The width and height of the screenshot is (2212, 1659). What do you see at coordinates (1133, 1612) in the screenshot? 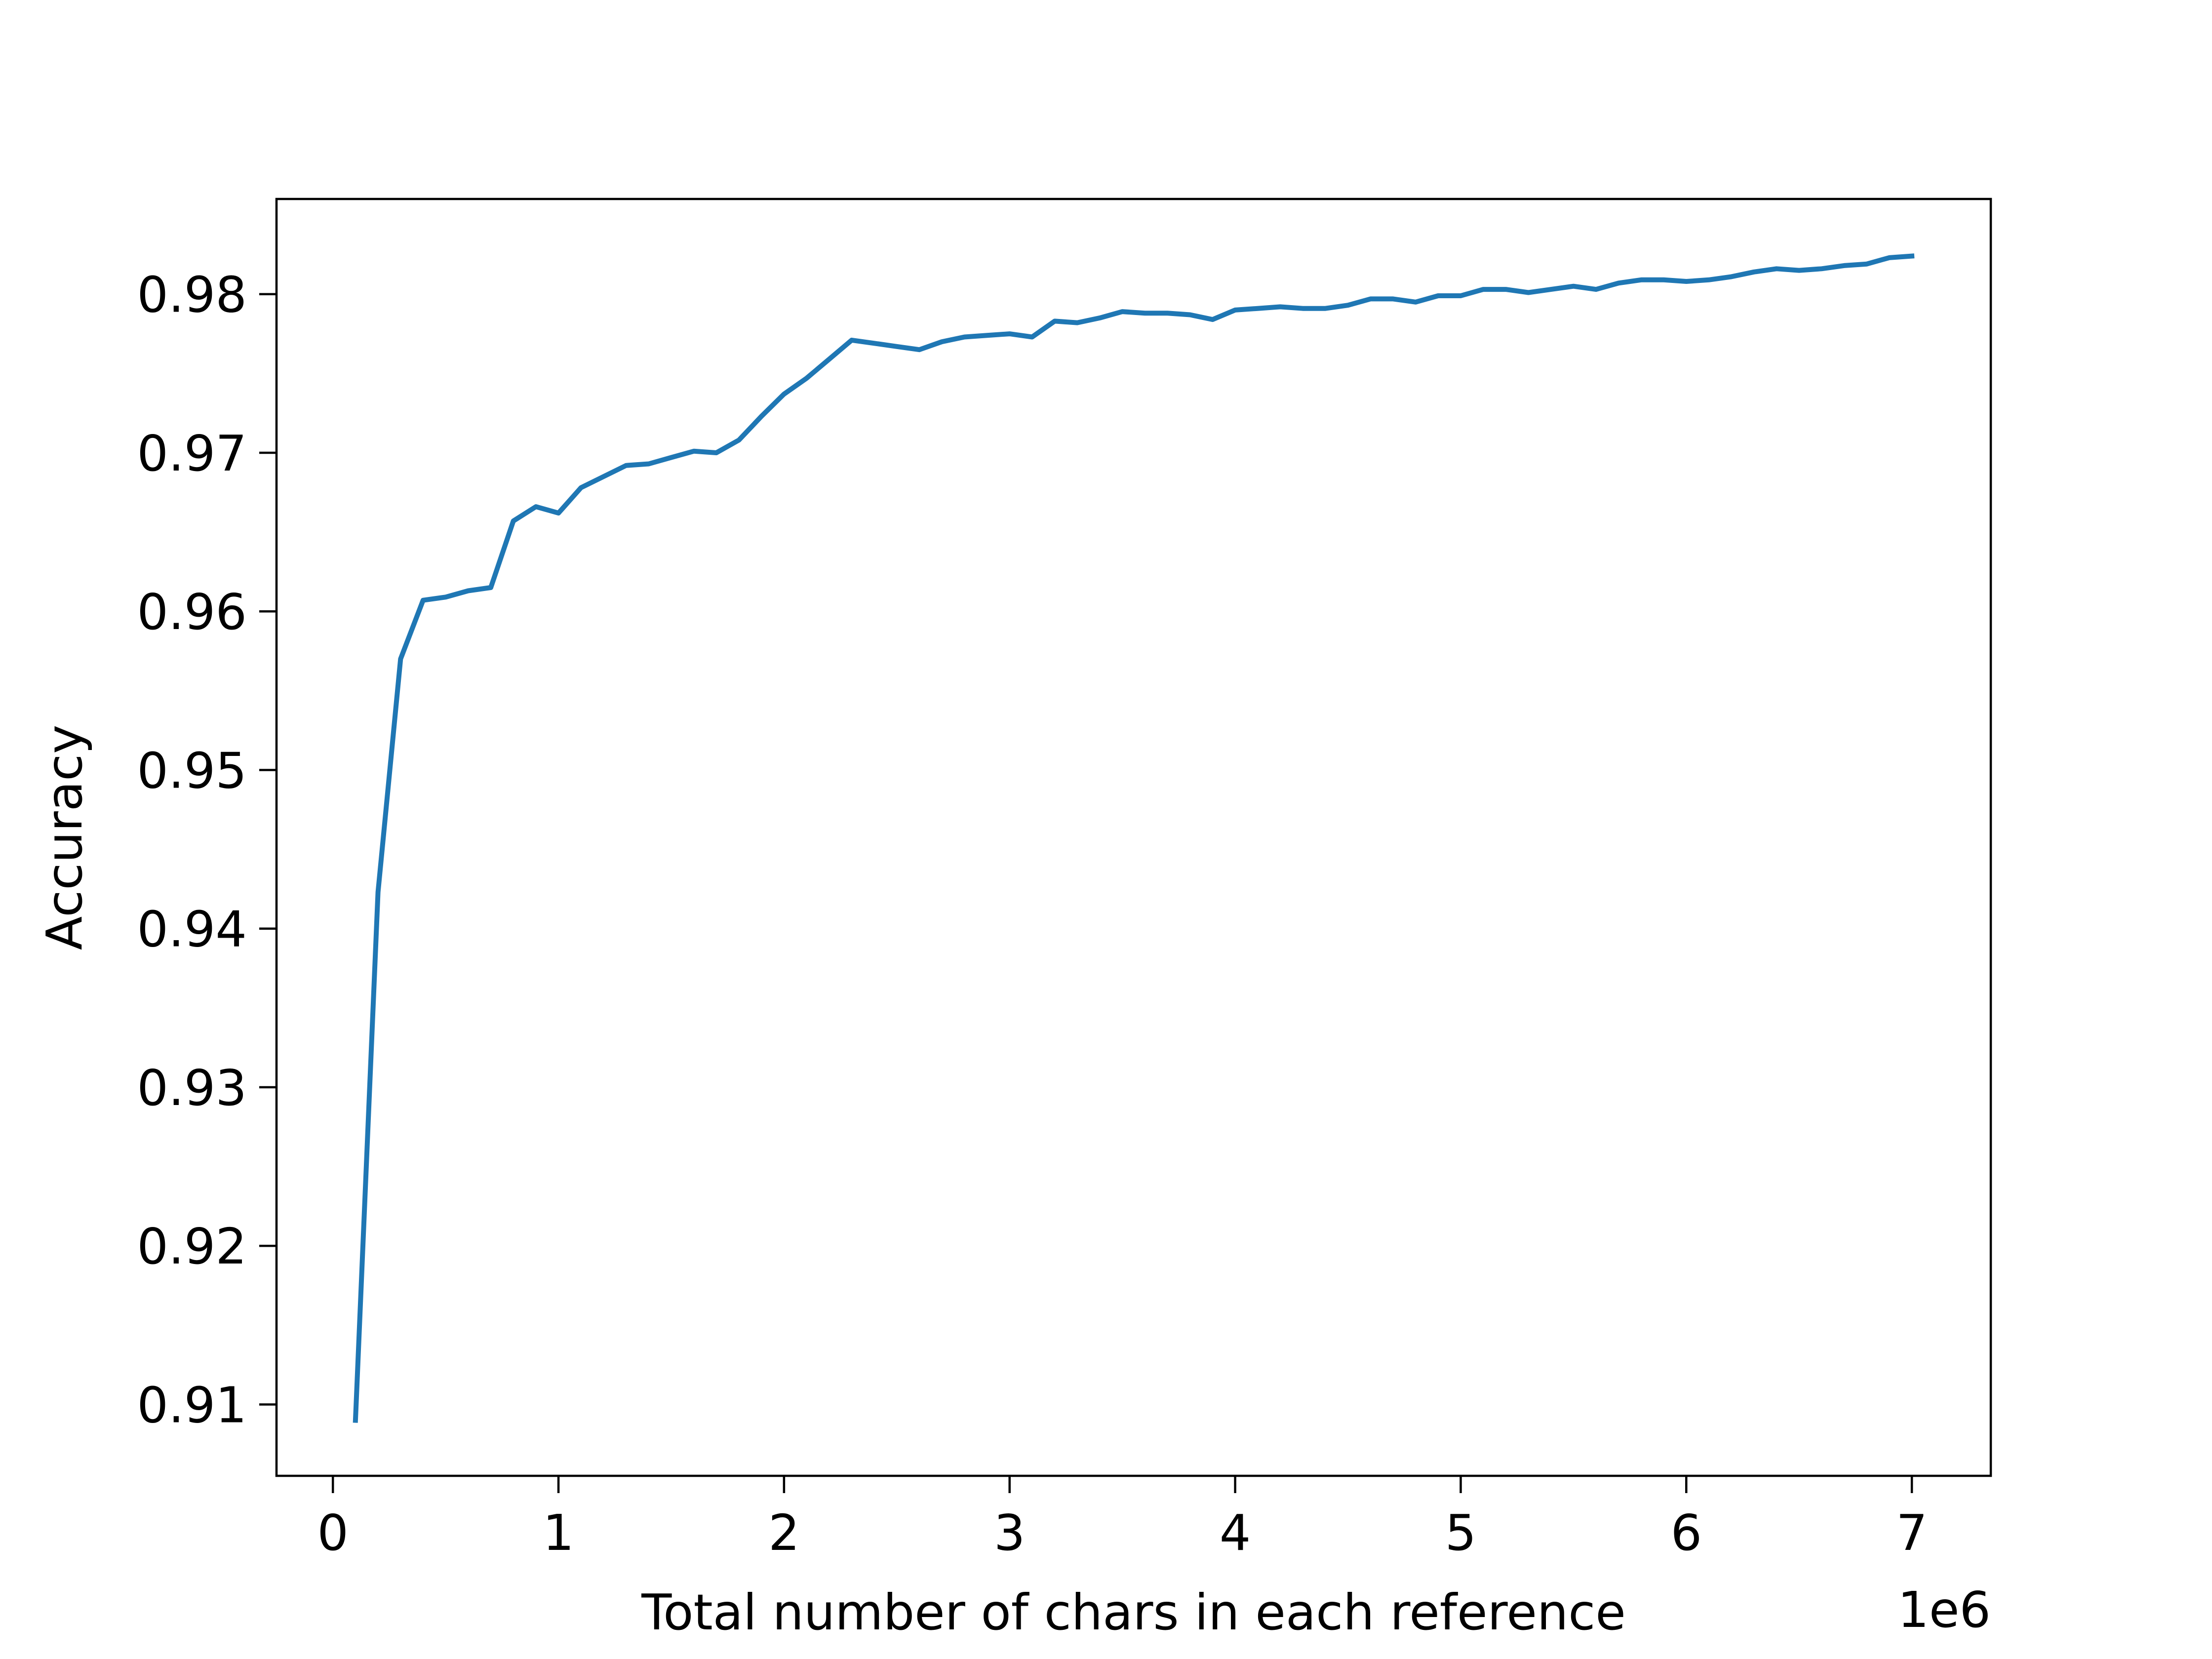
I see `x-axis-label: Total number of chars in each reference` at bounding box center [1133, 1612].